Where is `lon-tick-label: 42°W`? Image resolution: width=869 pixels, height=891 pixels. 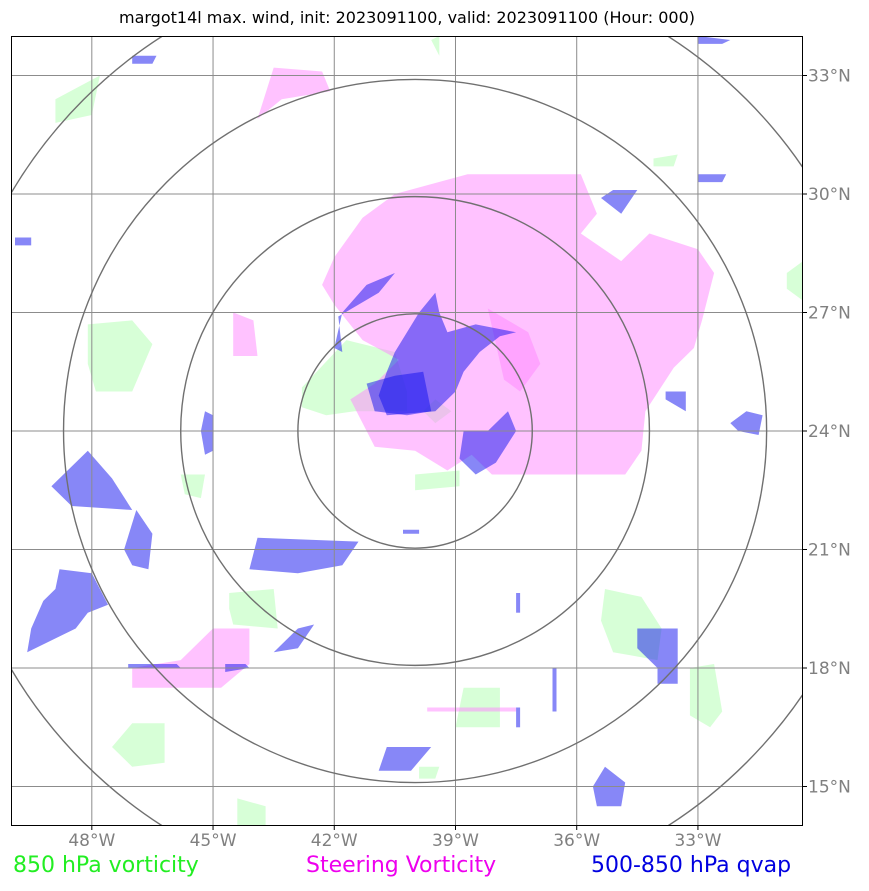
lon-tick-label: 42°W is located at coordinates (334, 841).